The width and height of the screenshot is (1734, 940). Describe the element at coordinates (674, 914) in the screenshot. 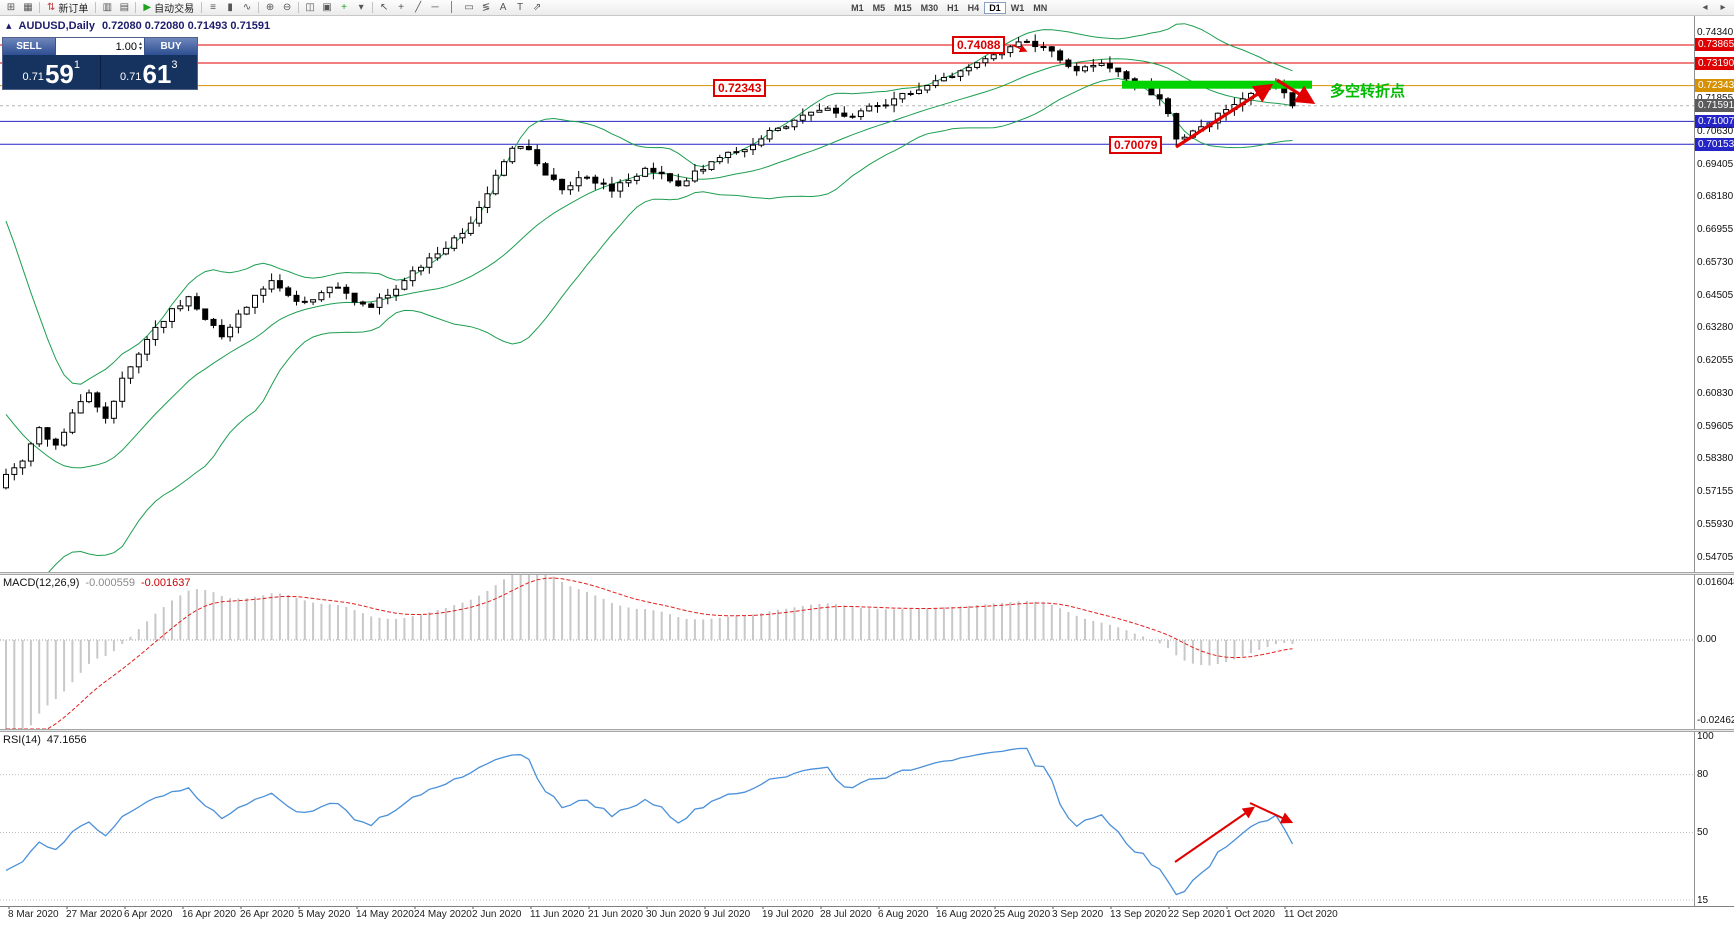

I see `date-axis-label: 30 Jun 2020` at that location.